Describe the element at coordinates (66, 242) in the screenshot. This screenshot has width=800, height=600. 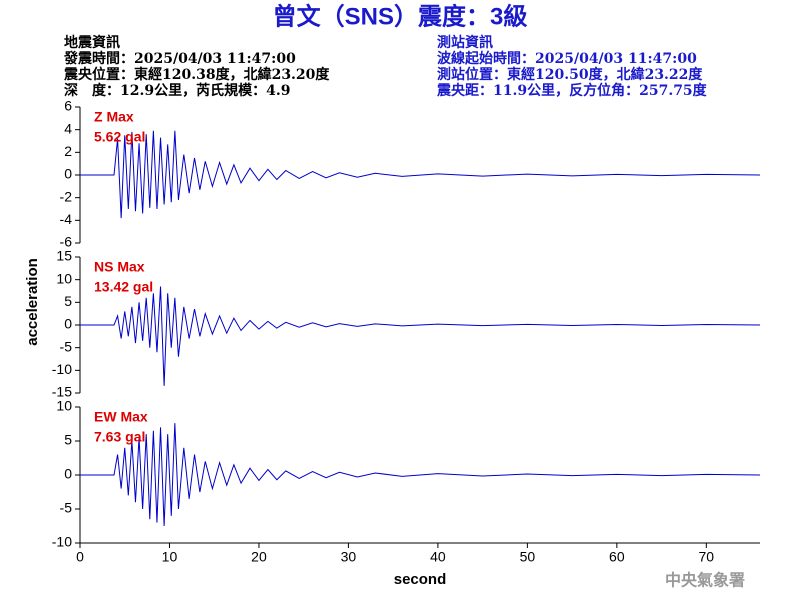
I see `y-tick-label: -6` at that location.